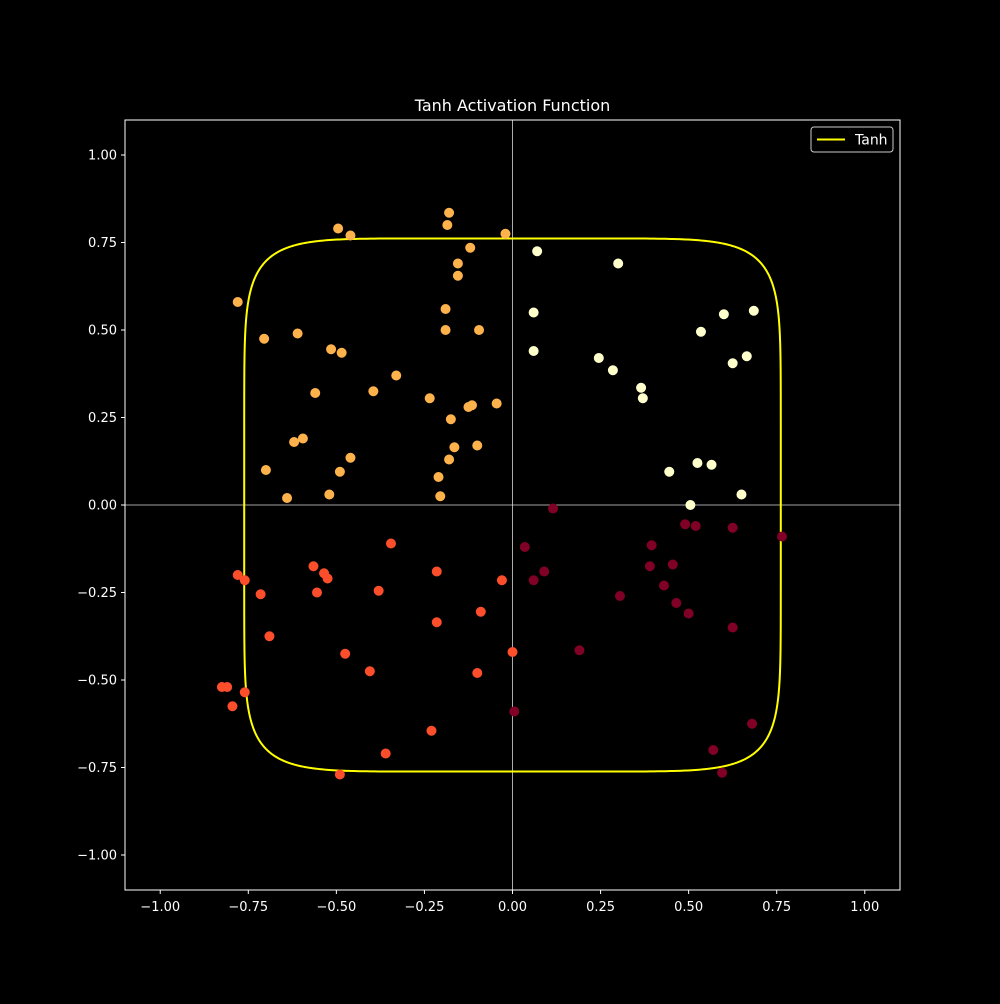 The height and width of the screenshot is (1004, 1000). Describe the element at coordinates (776, 907) in the screenshot. I see `x-tick-label: 0.75` at that location.